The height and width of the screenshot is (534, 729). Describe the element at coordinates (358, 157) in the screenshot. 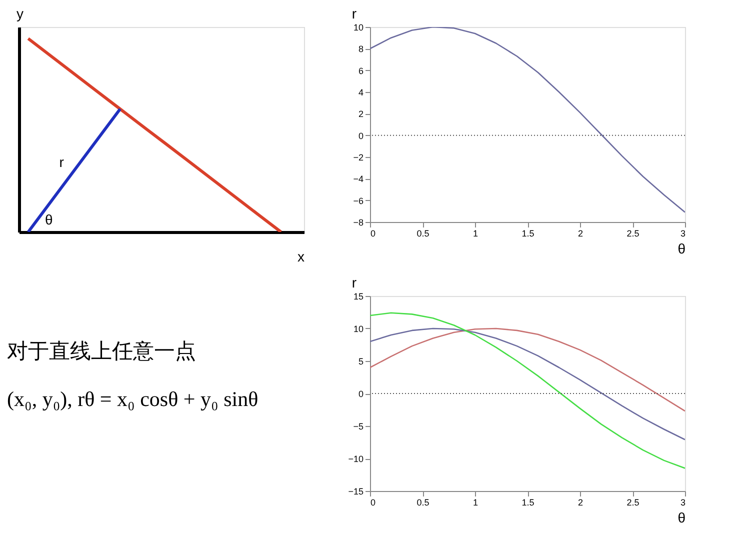

I see `y-tick-label: −2` at that location.